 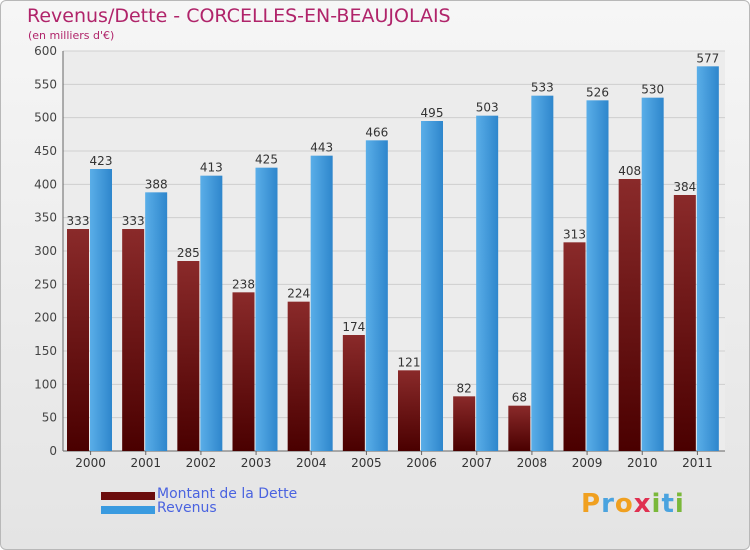 I want to click on data-label-revenus: 530, so click(x=652, y=90).